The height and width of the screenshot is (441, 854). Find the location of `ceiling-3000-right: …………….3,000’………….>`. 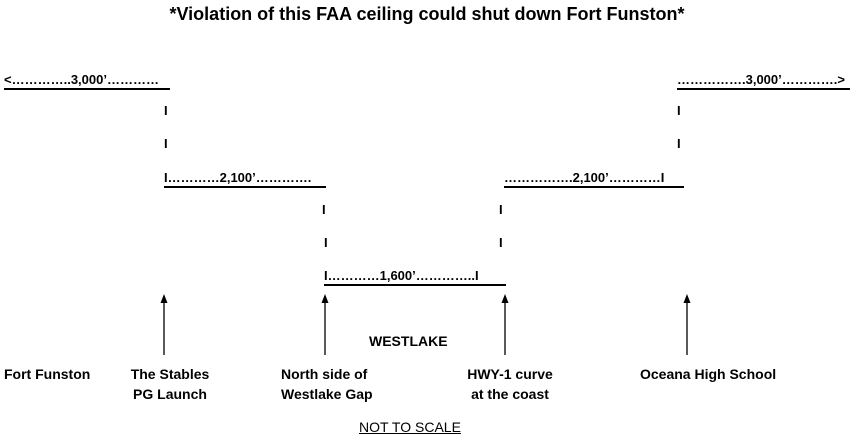

ceiling-3000-right: …………….3,000’………….> is located at coordinates (763, 81).